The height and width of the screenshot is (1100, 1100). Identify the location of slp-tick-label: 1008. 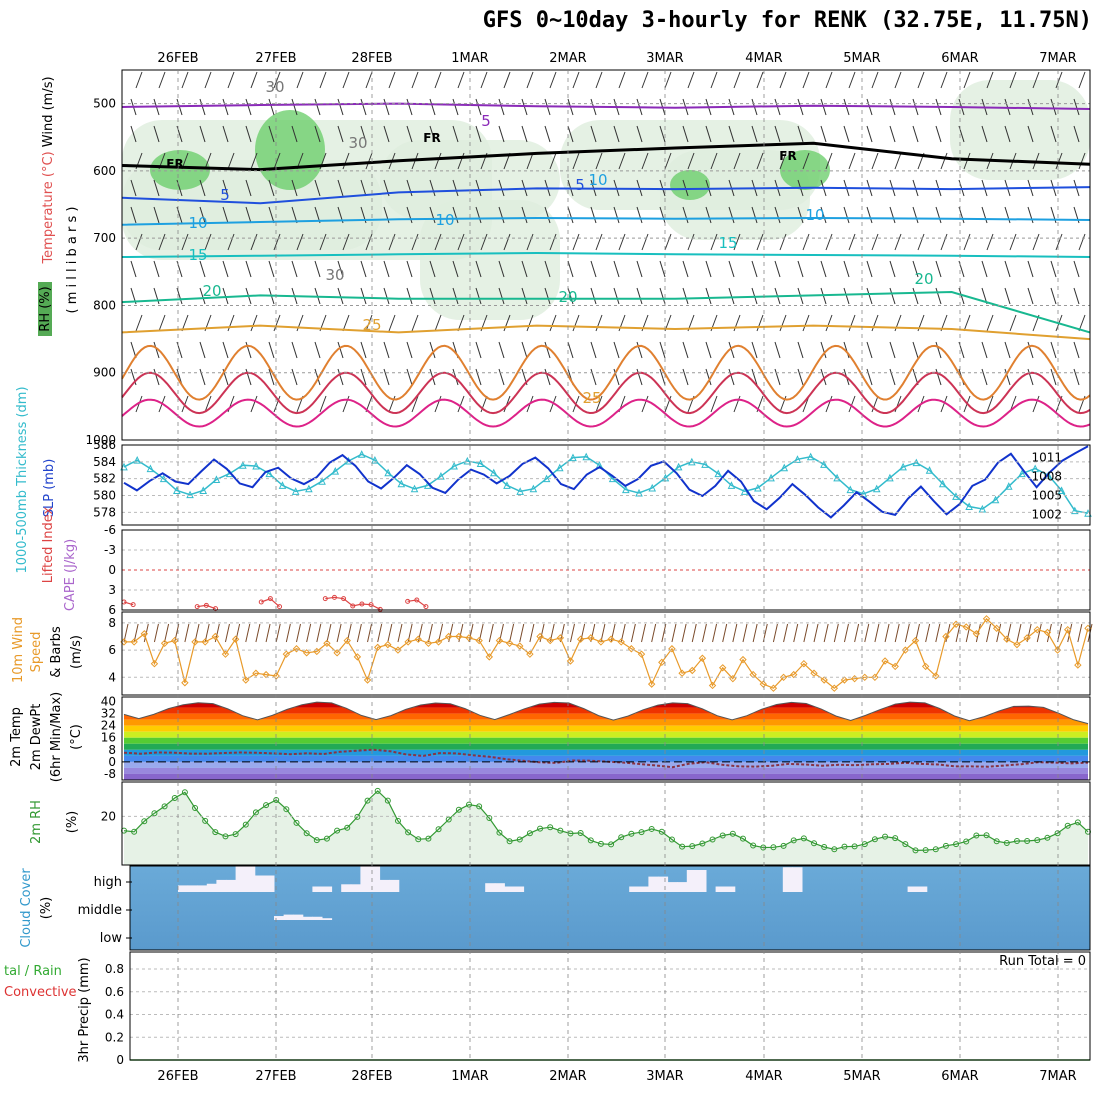
(1046, 476).